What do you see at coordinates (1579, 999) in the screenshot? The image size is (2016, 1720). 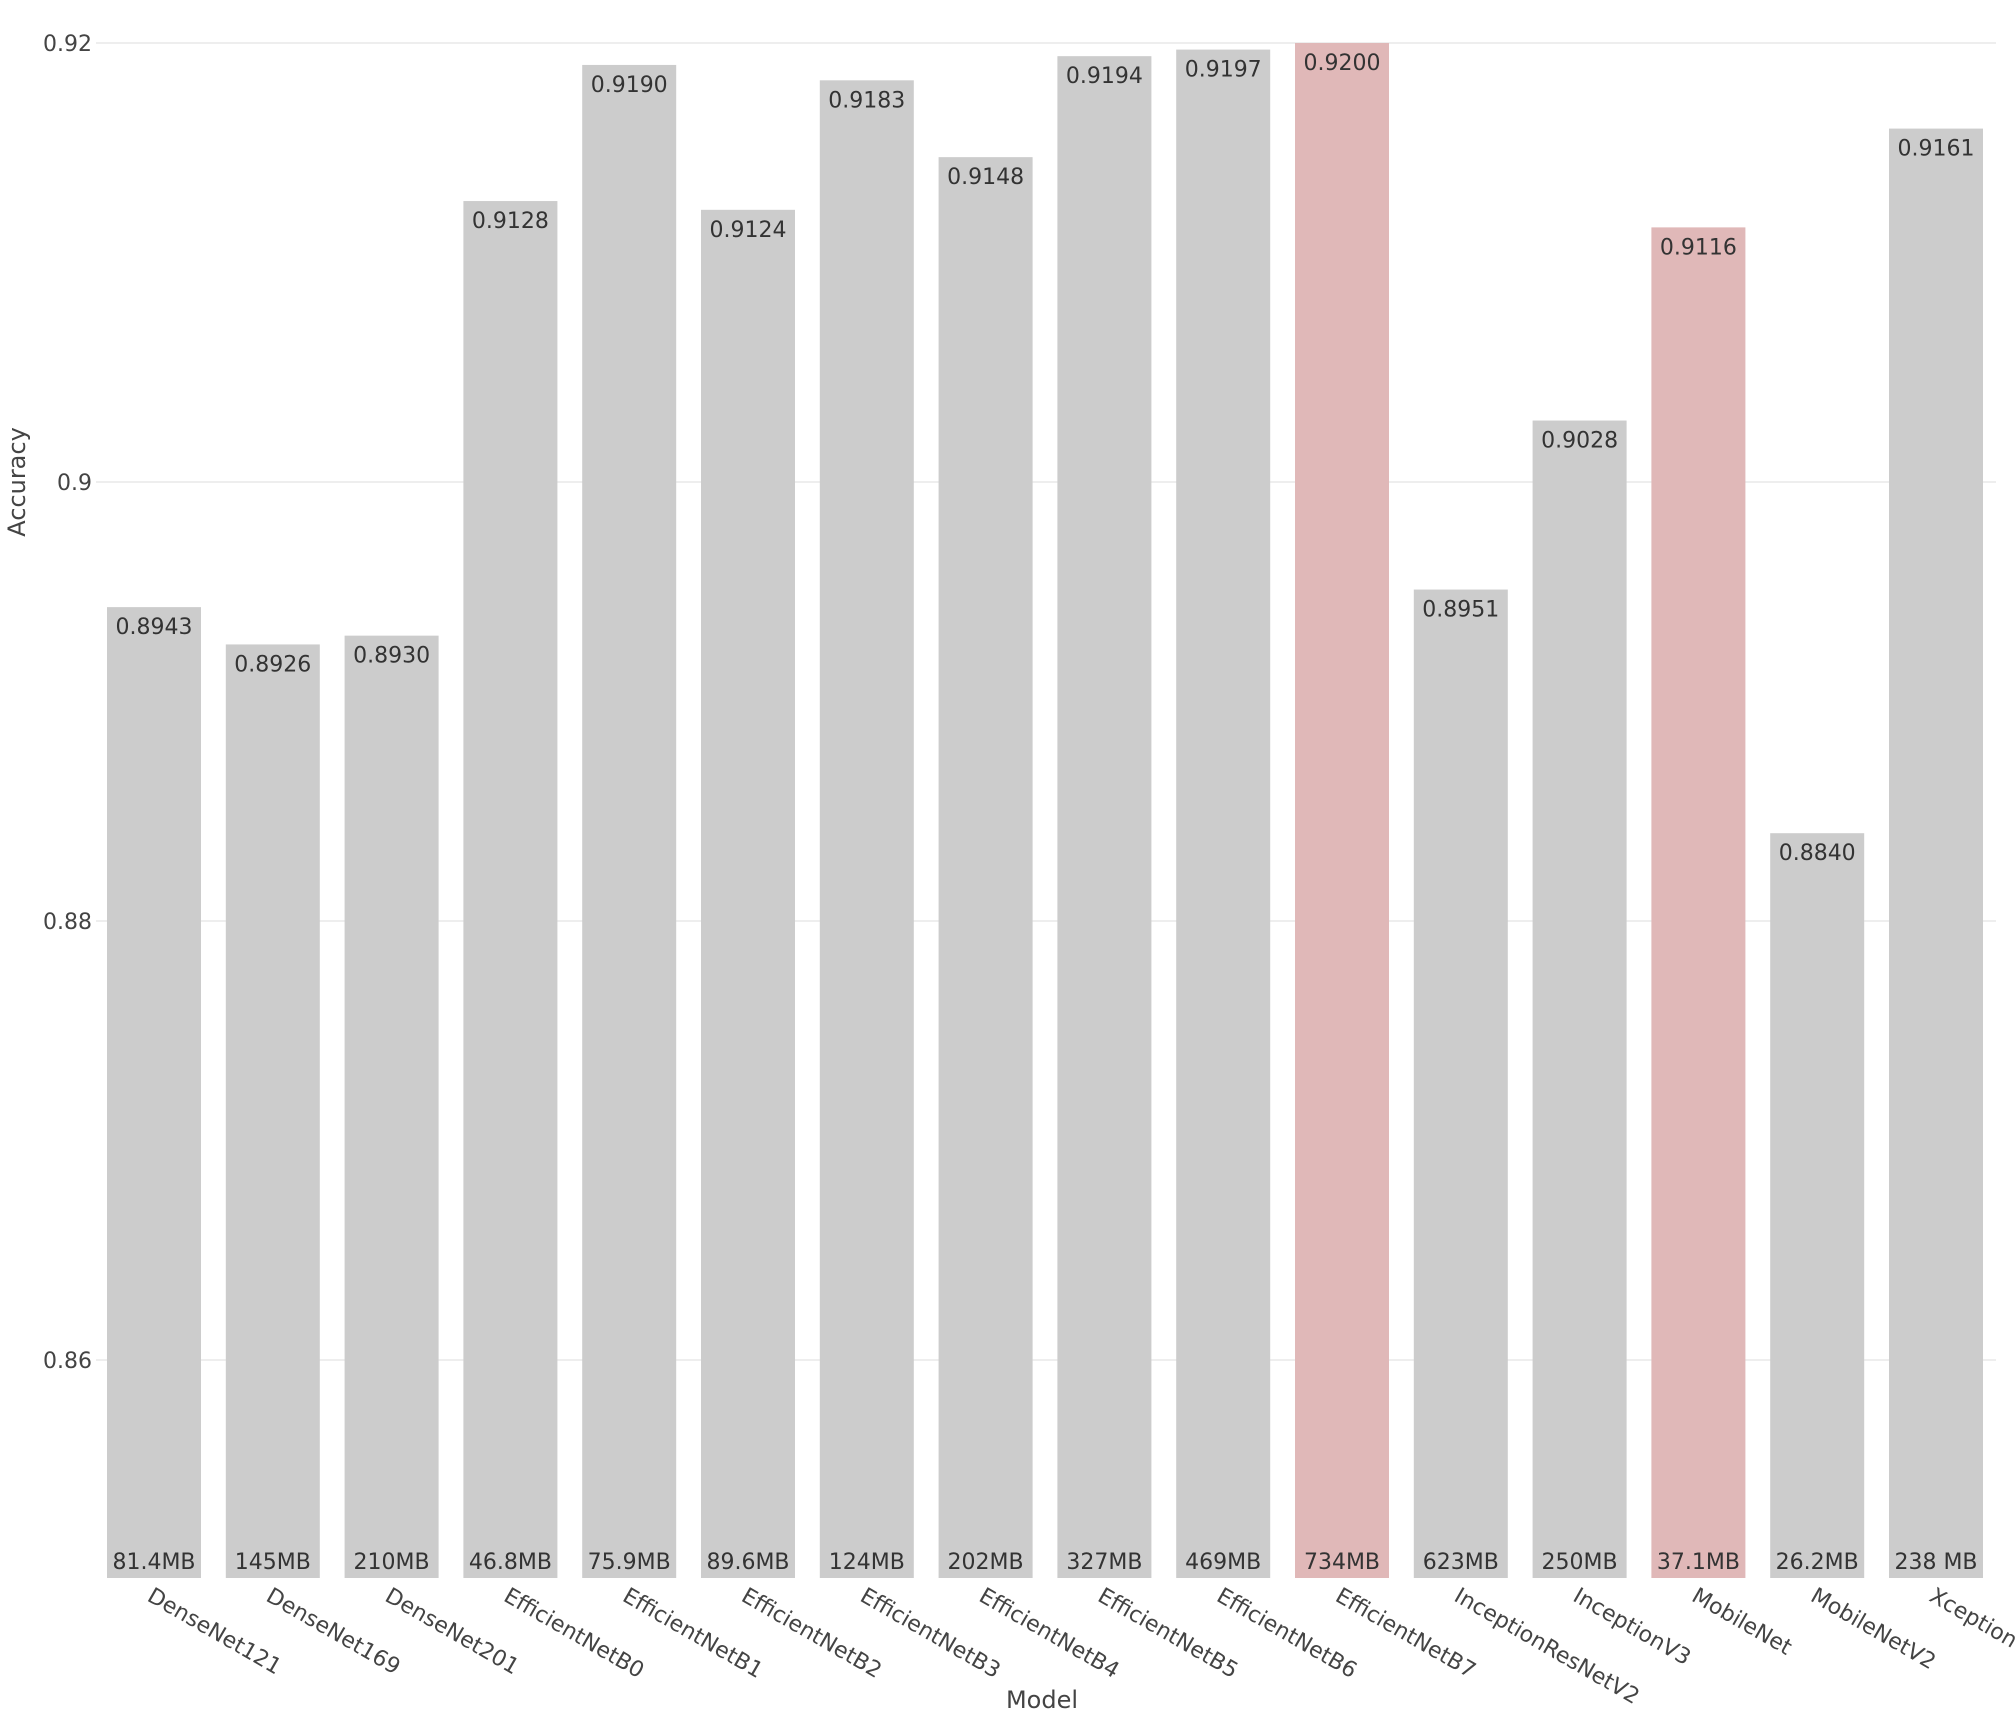 I see `bar-inceptionv3` at bounding box center [1579, 999].